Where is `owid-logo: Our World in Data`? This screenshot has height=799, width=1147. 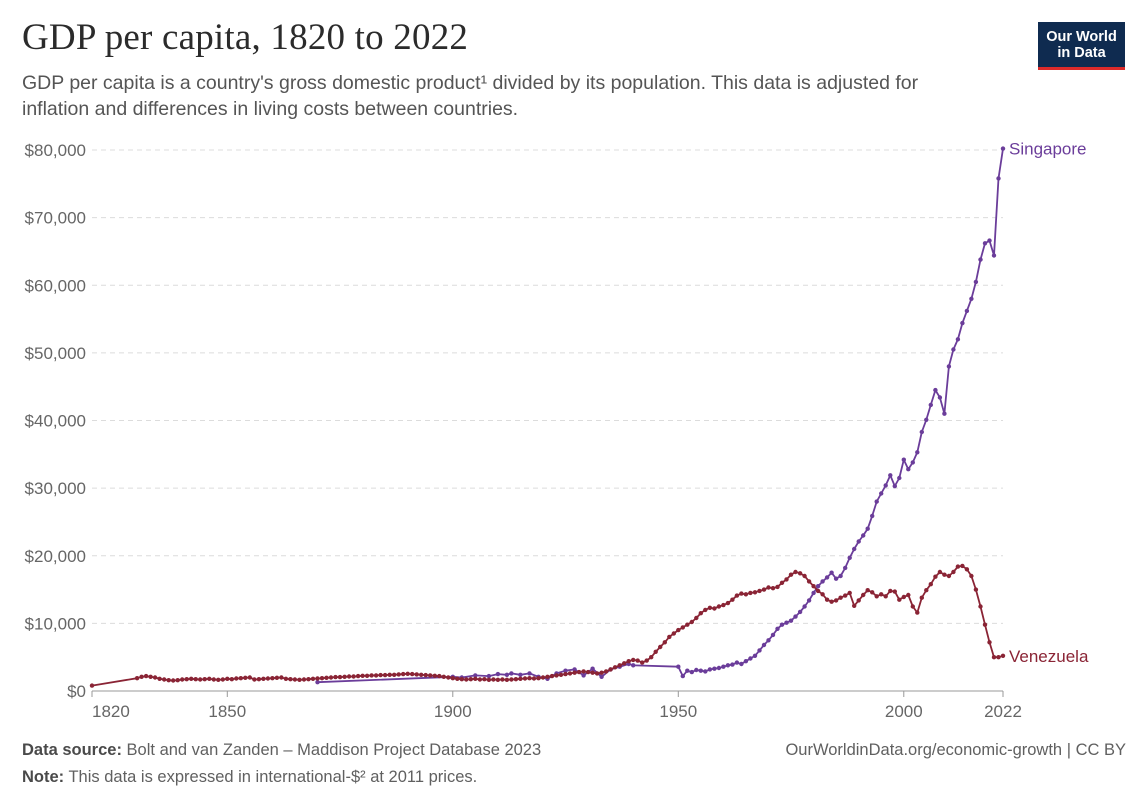 owid-logo: Our World in Data is located at coordinates (1081, 46).